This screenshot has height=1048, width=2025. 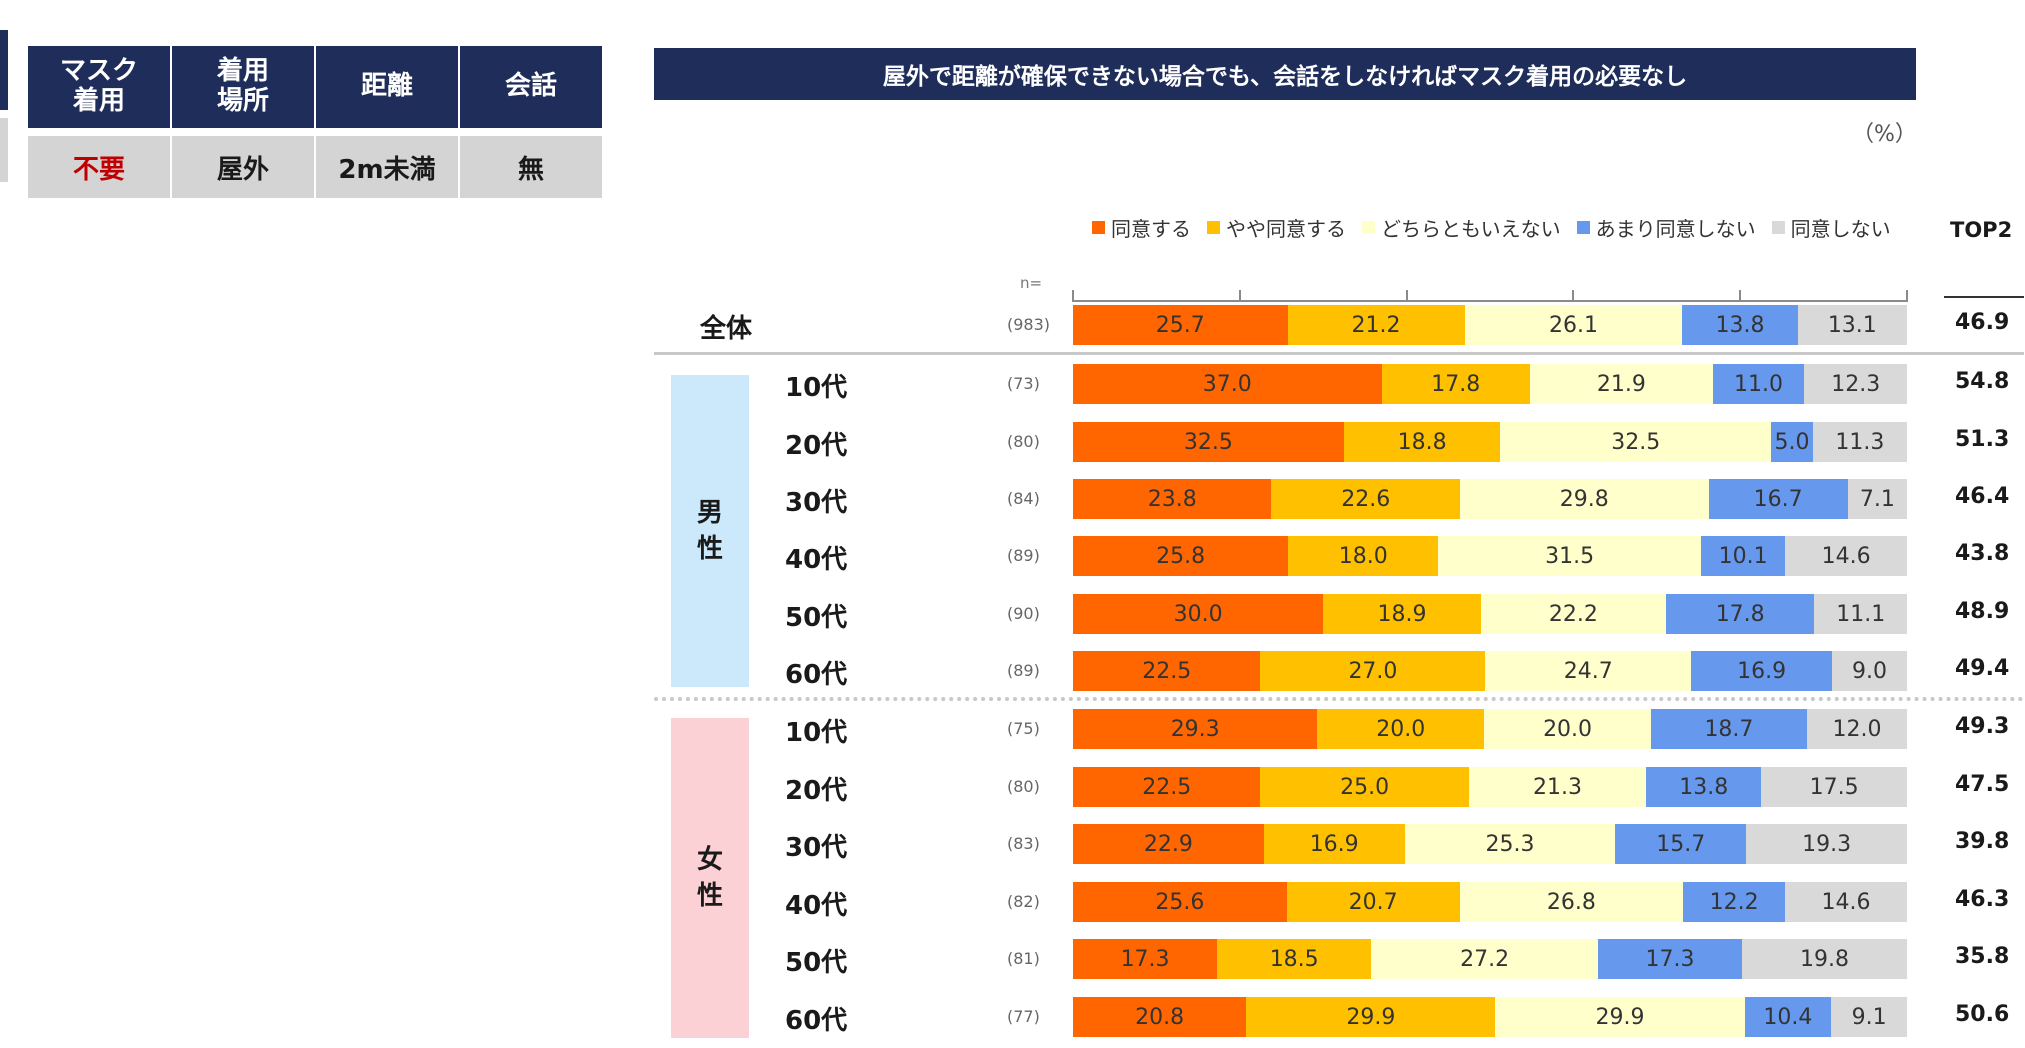 I want to click on row-label-5: 50代, so click(x=816, y=618).